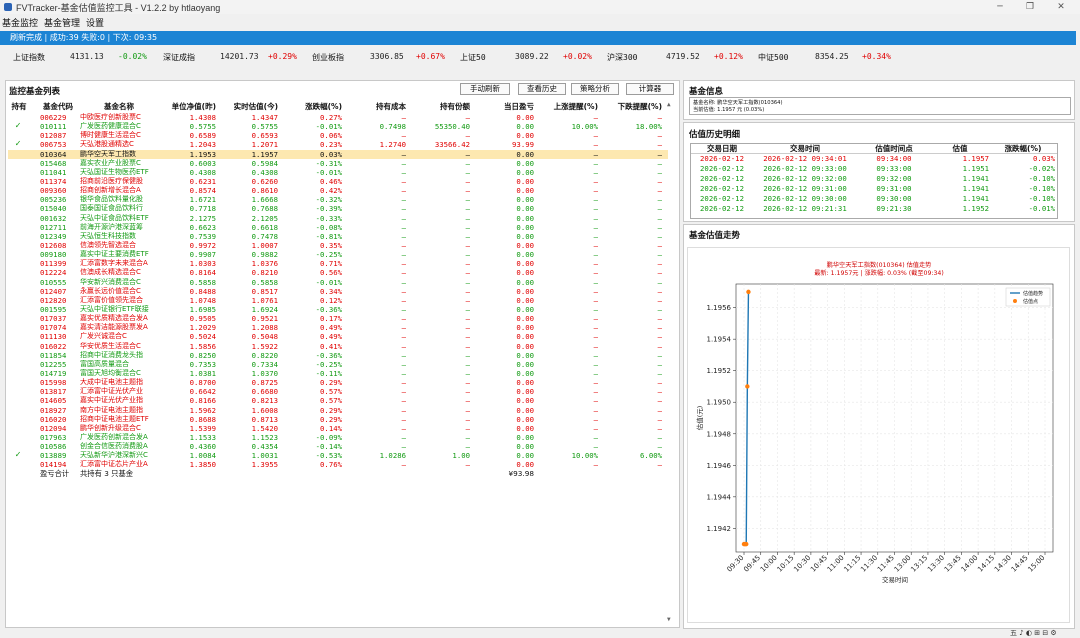  What do you see at coordinates (699, 418) in the screenshot?
I see `y-axis-label: 估值(元)` at bounding box center [699, 418].